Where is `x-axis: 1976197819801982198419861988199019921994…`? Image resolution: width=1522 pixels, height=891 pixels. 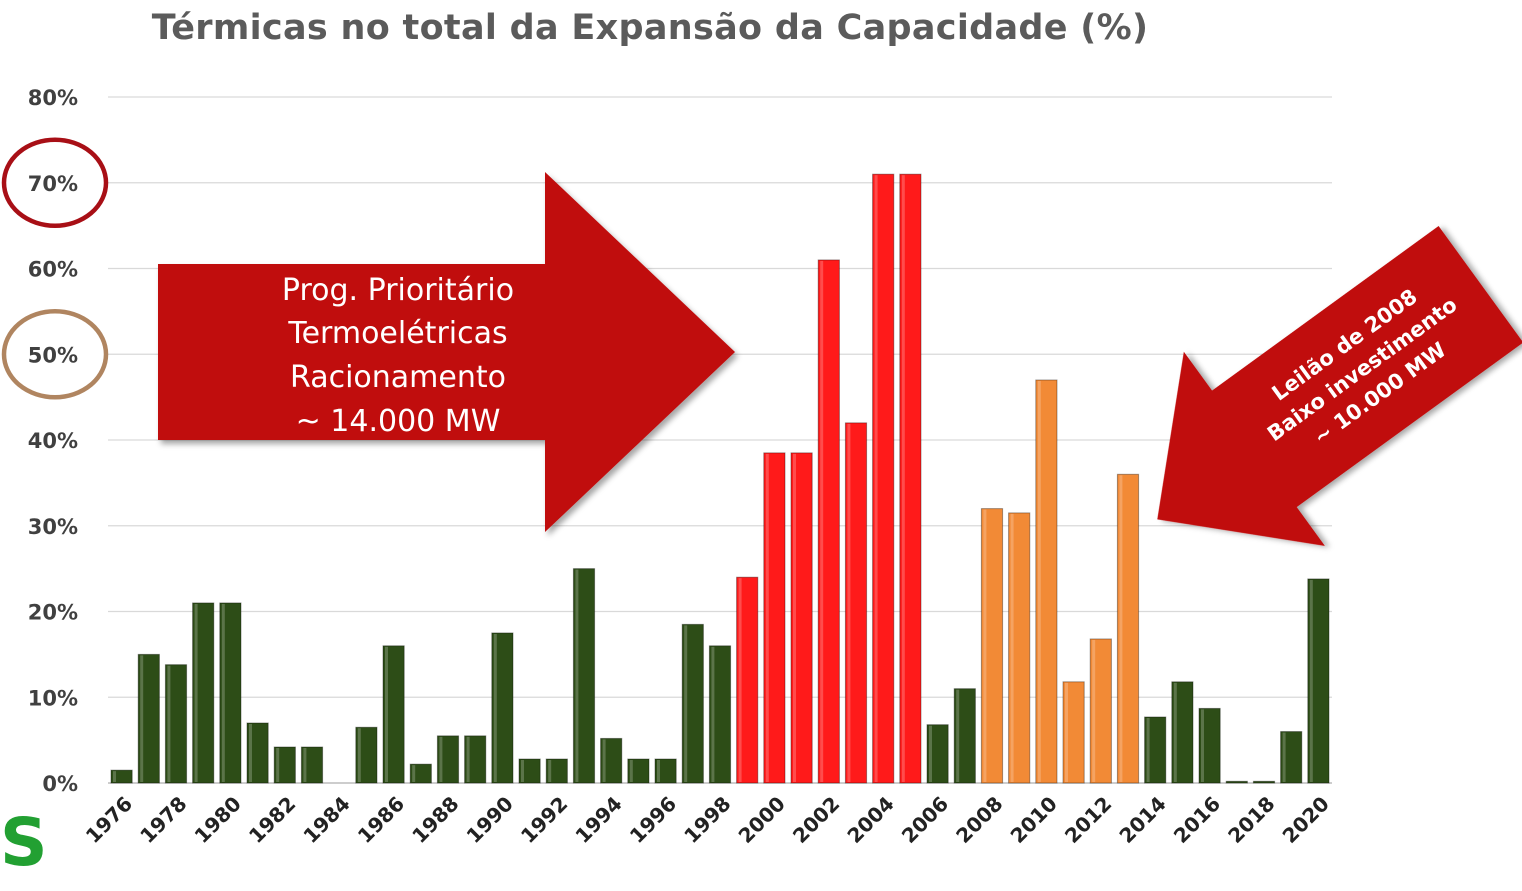
x-axis: 1976197819801982198419861988199019921994… is located at coordinates (707, 820).